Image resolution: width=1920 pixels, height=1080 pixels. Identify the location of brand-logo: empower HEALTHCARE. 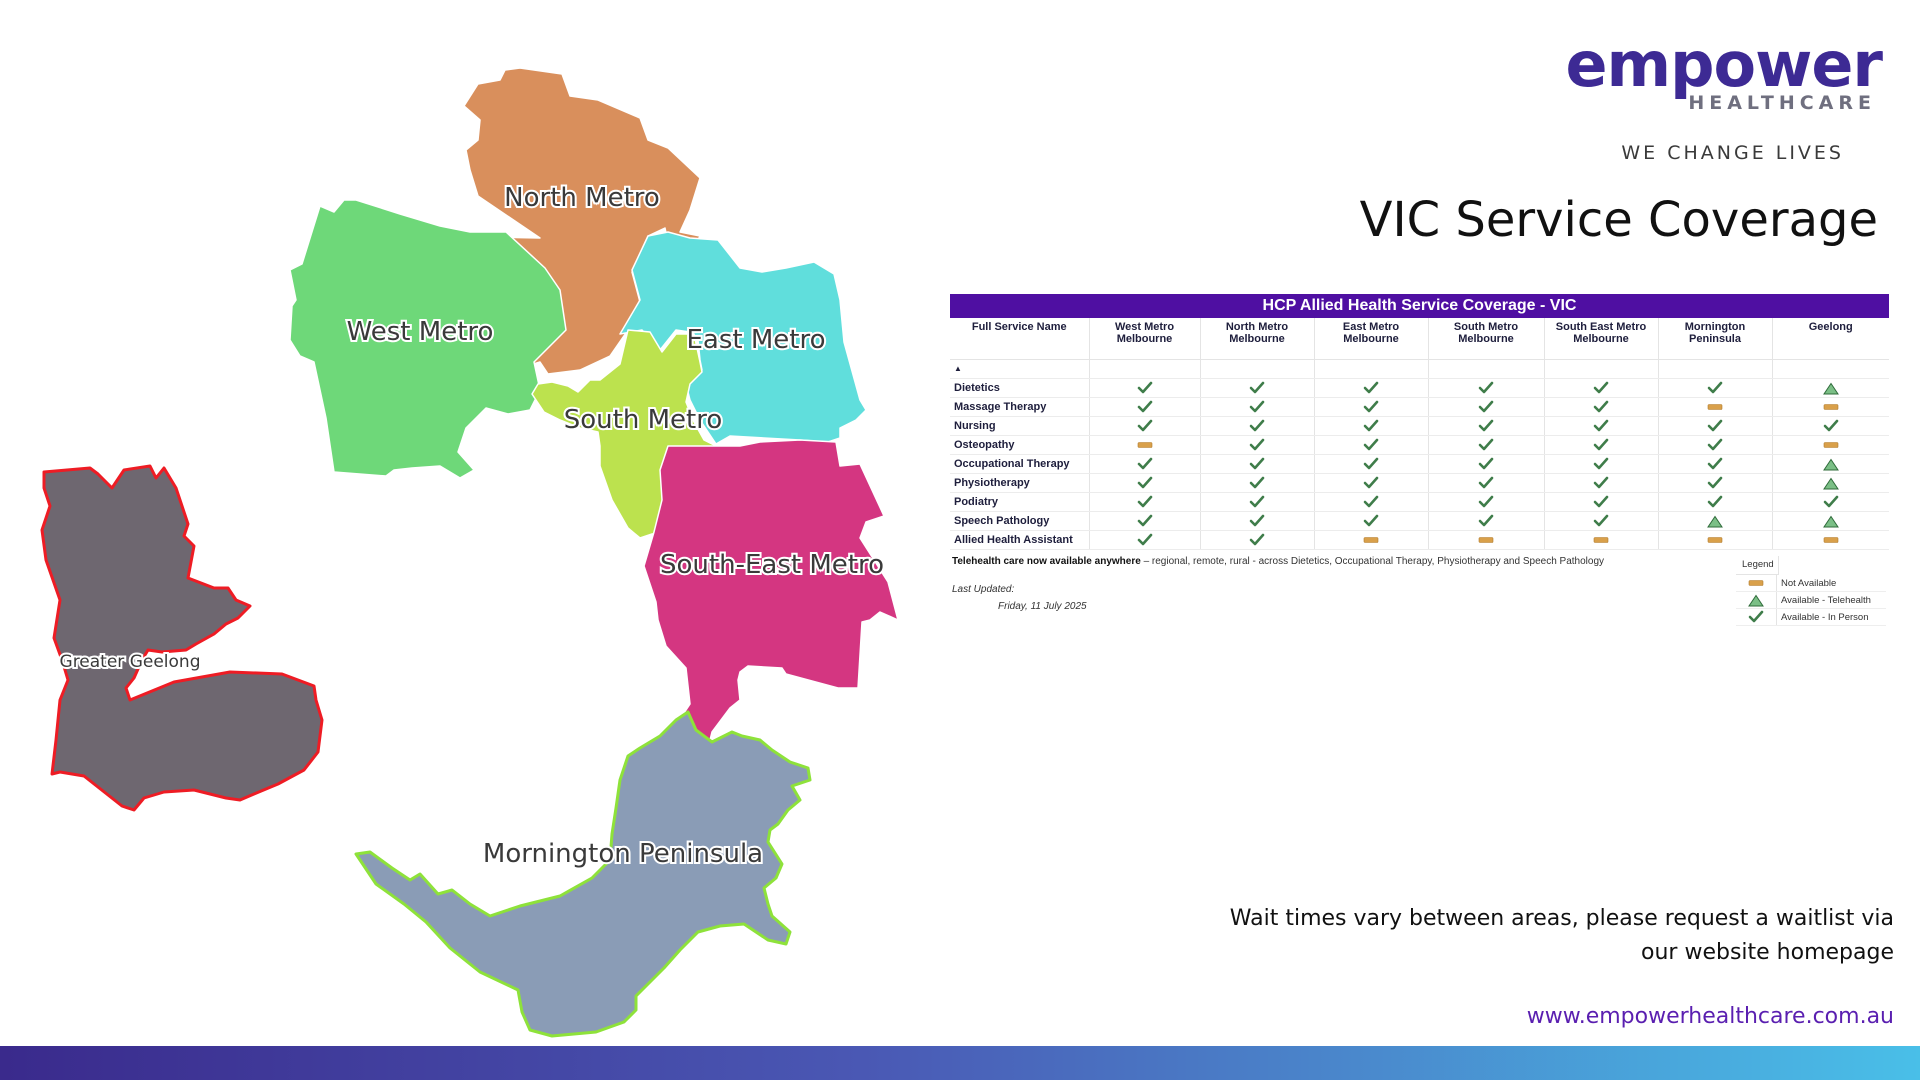
(1722, 71).